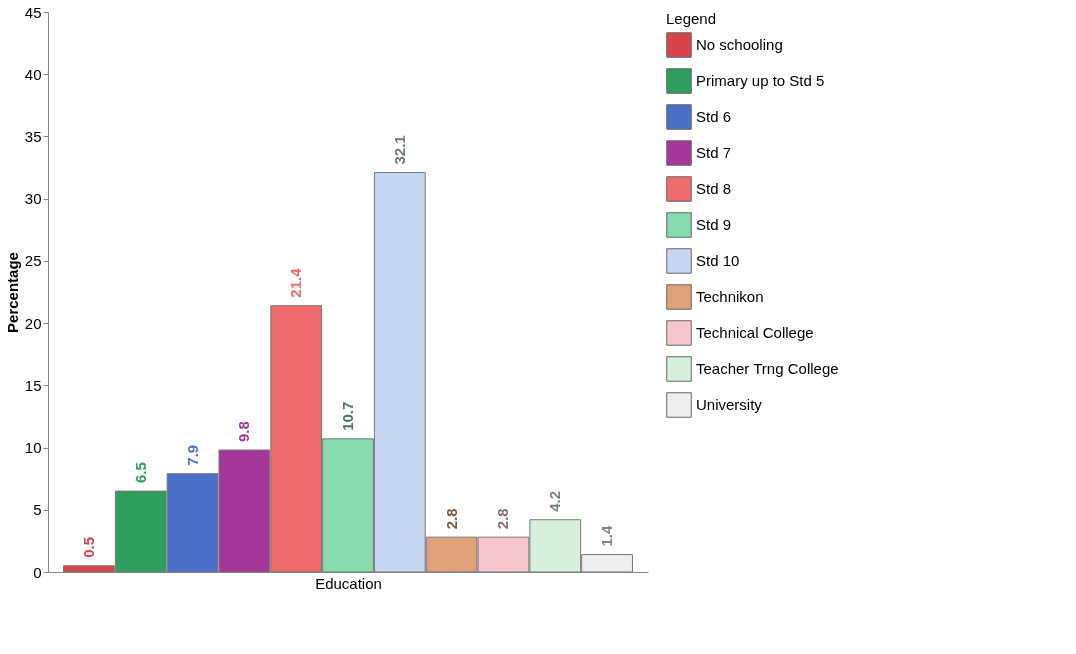 The width and height of the screenshot is (1076, 654). I want to click on data-label: 10.7, so click(347, 416).